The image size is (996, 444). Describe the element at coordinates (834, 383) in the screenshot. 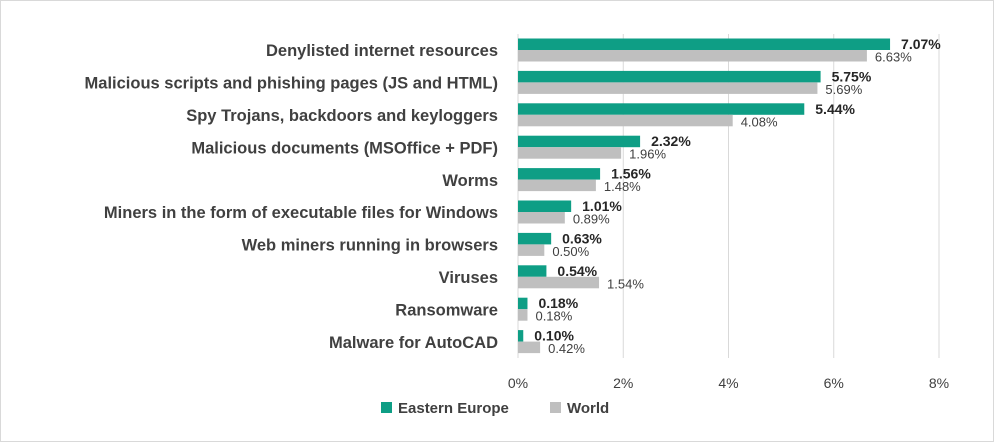

I see `x-tick-label: 6%` at that location.